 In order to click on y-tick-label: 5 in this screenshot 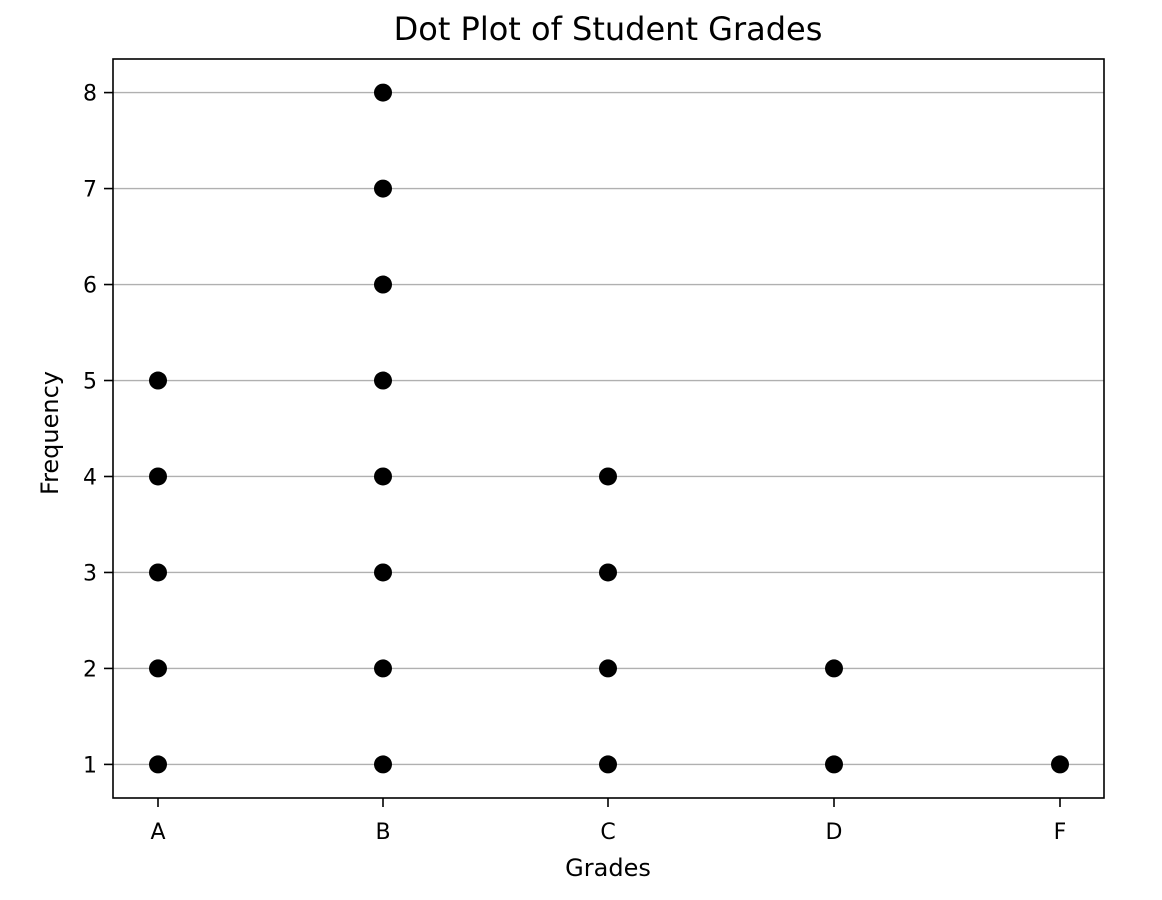, I will do `click(90, 382)`.